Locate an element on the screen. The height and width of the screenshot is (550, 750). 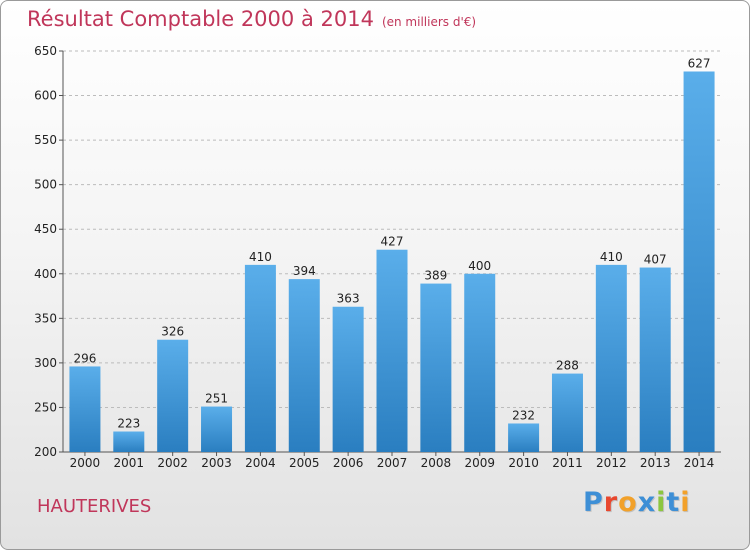
x-tick-label: 2008 is located at coordinates (436, 463).